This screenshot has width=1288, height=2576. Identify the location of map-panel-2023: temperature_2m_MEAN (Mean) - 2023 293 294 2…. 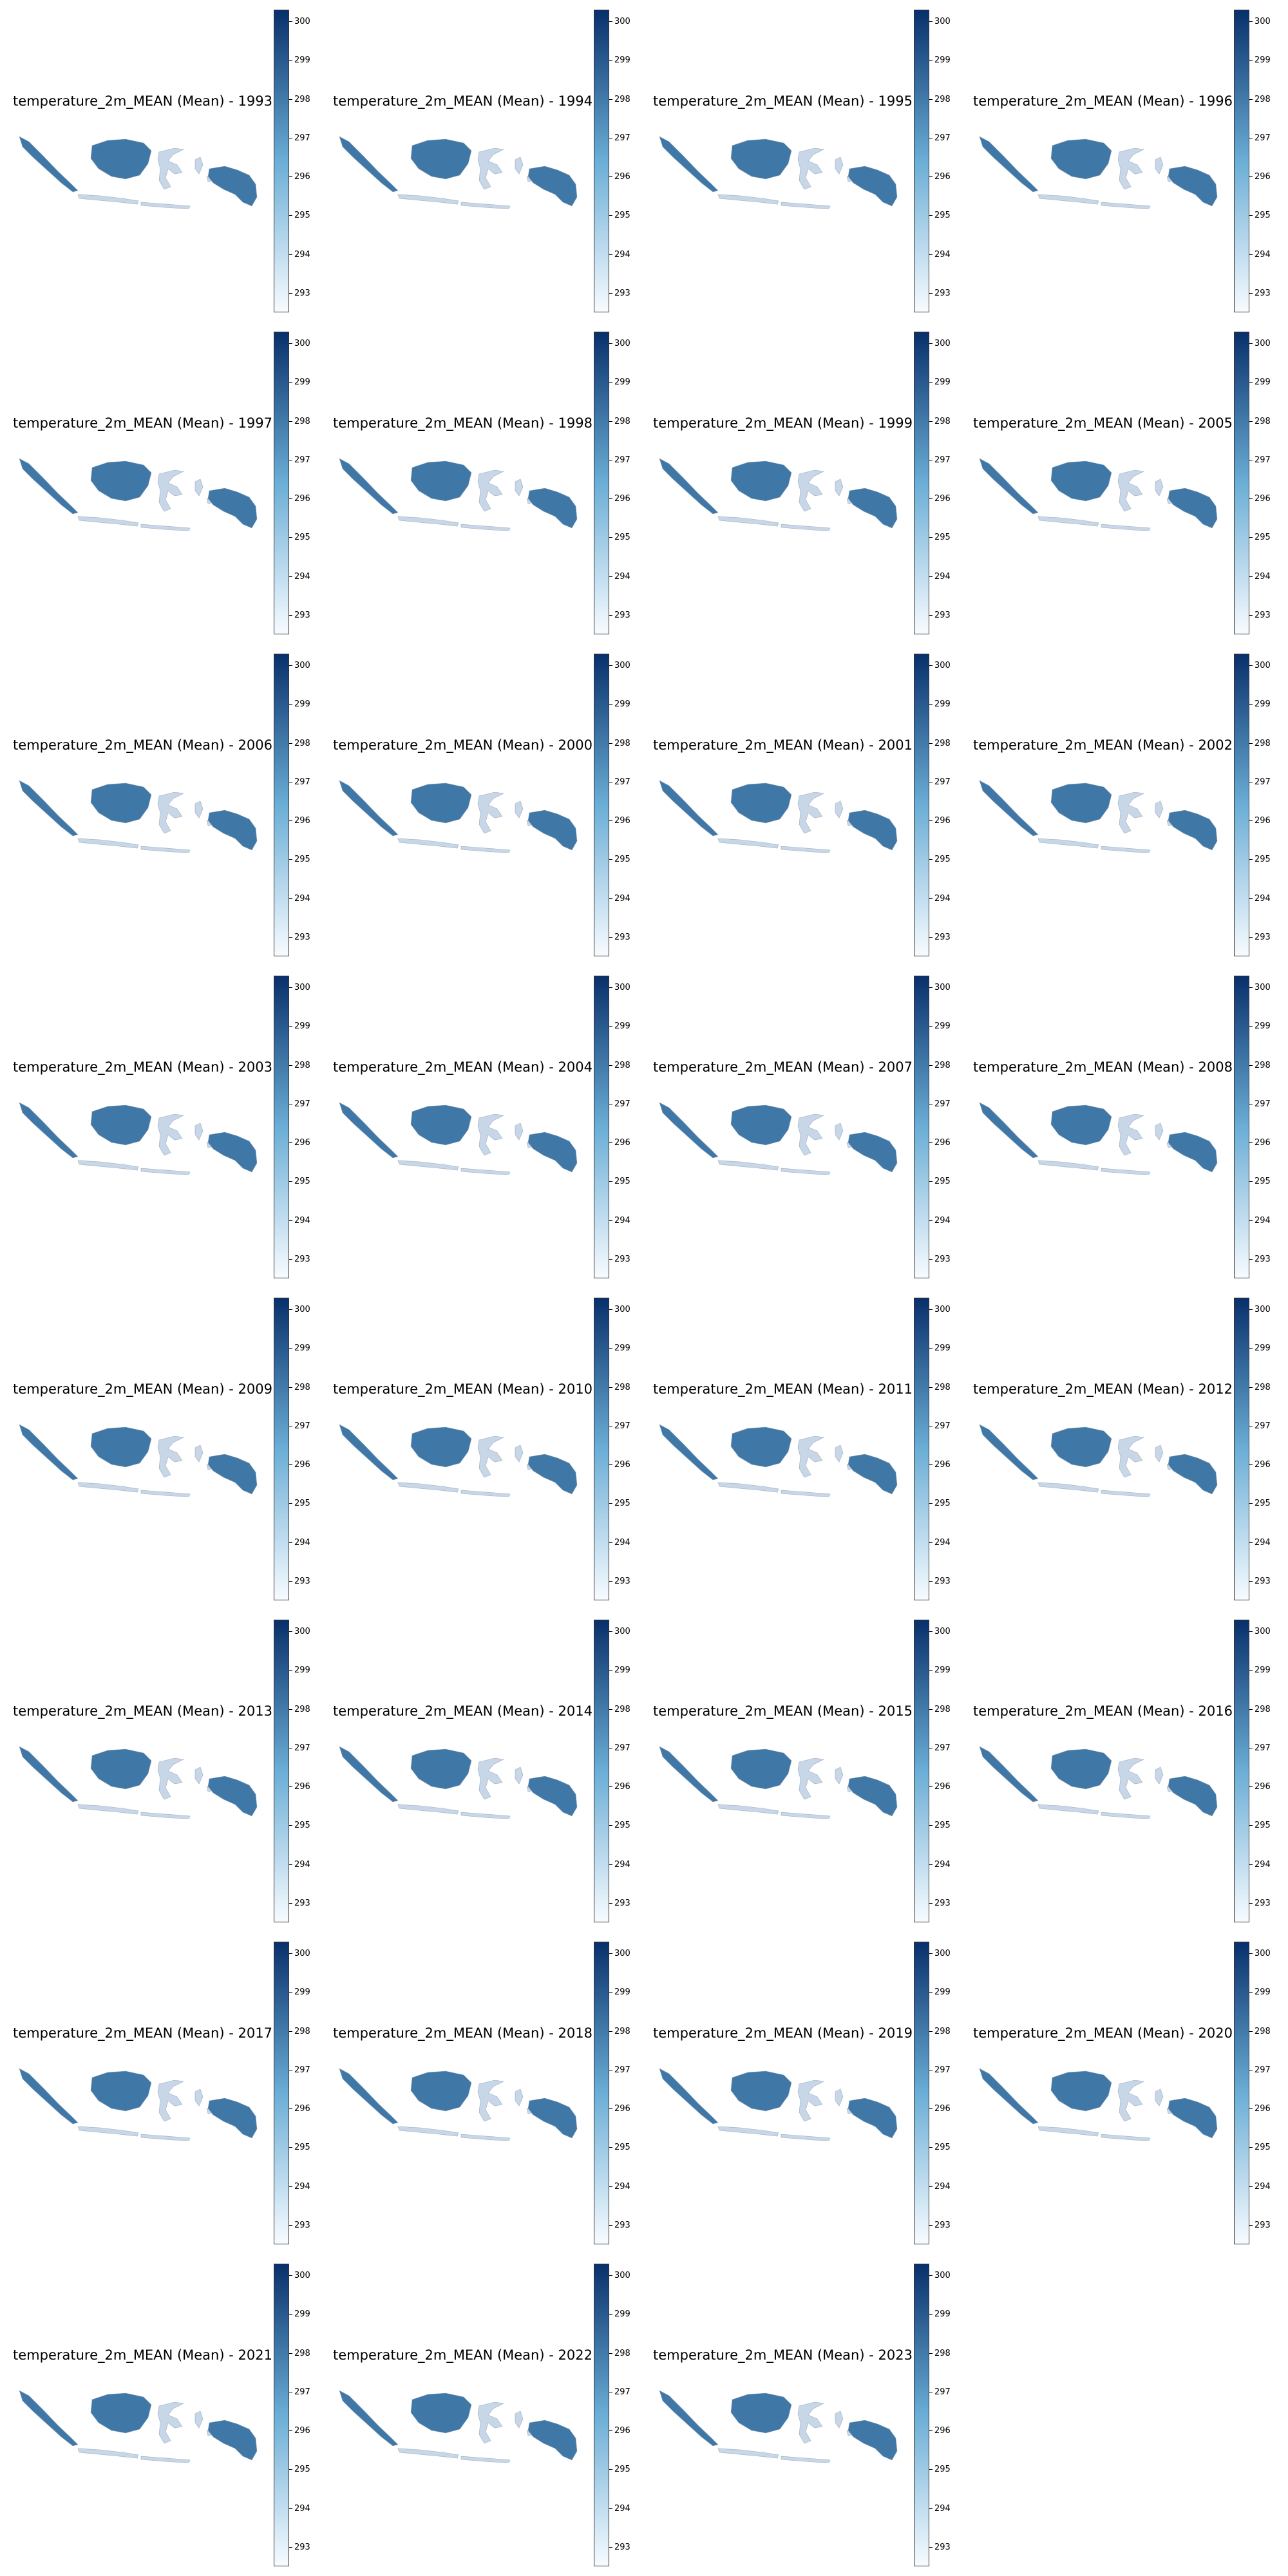
(800, 2415).